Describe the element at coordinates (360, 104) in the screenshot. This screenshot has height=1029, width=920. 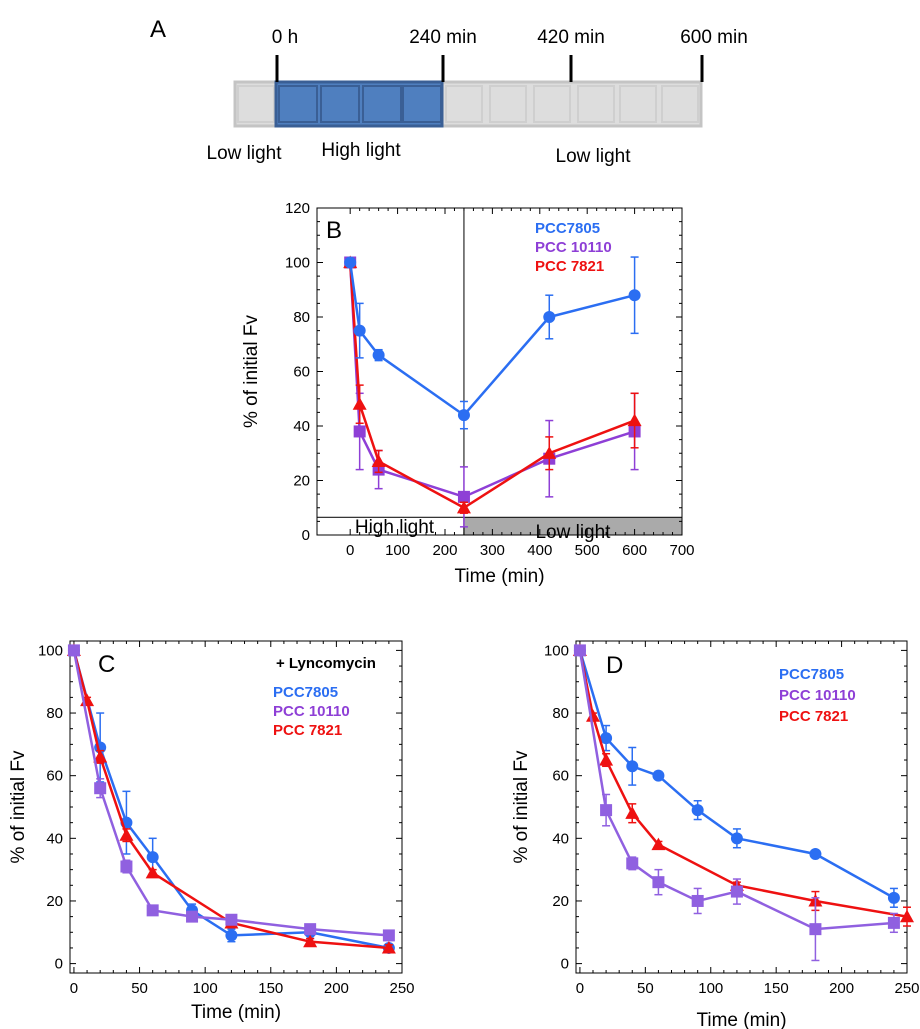
I see `high-light-cells` at that location.